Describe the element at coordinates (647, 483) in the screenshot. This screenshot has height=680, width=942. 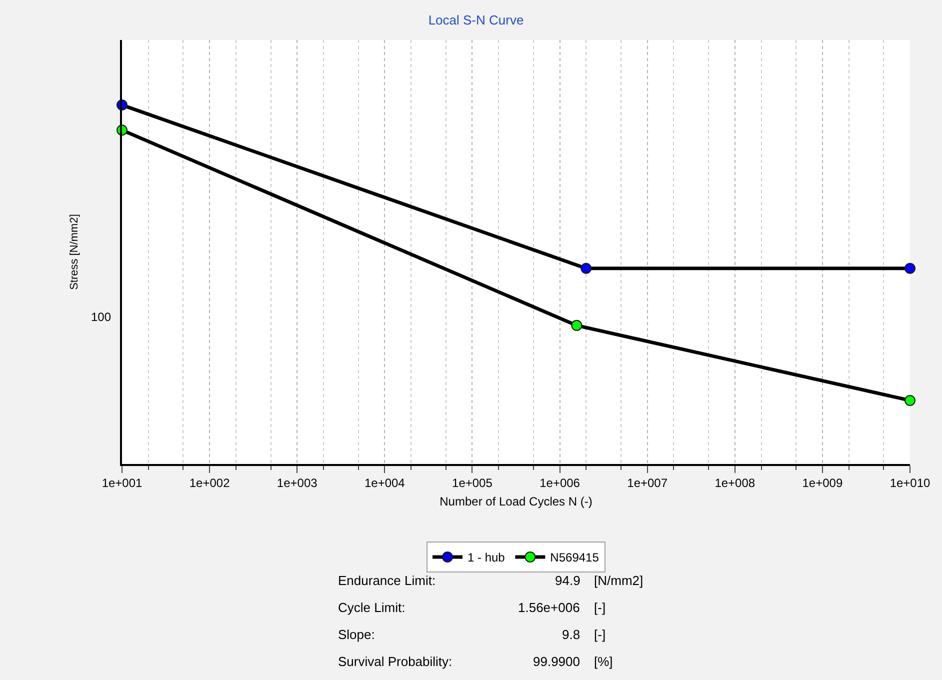
I see `x-tick-label: 1e+007` at that location.